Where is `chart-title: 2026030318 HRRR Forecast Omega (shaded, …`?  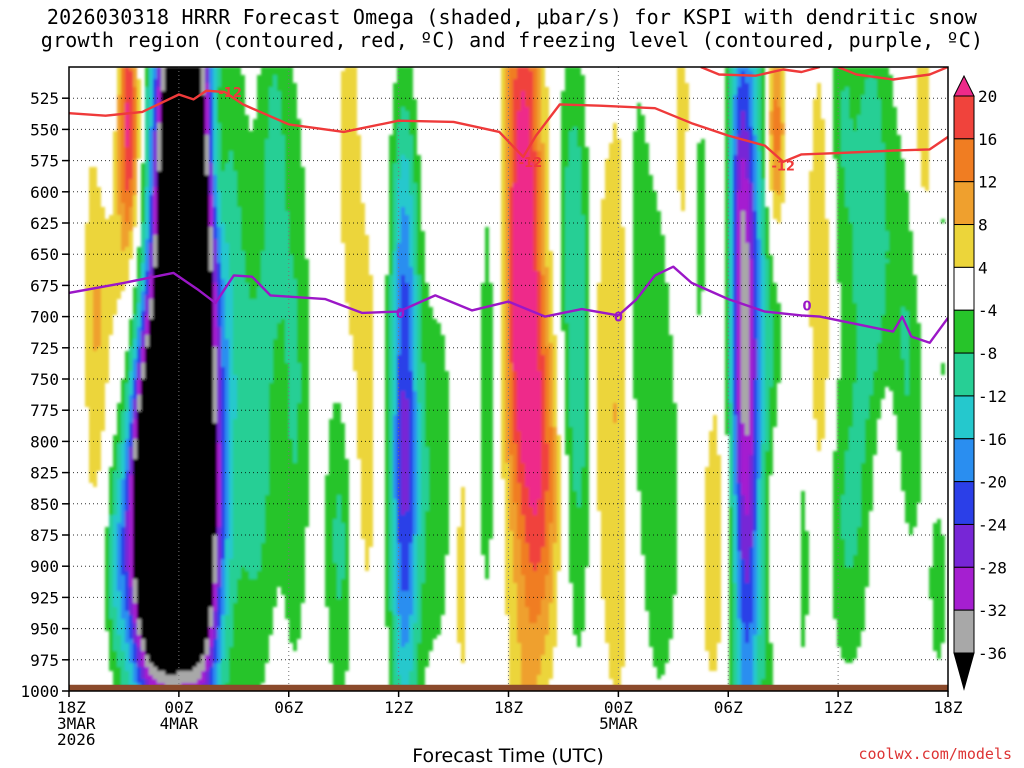
chart-title: 2026030318 HRRR Forecast Omega (shaded, … is located at coordinates (512, 29).